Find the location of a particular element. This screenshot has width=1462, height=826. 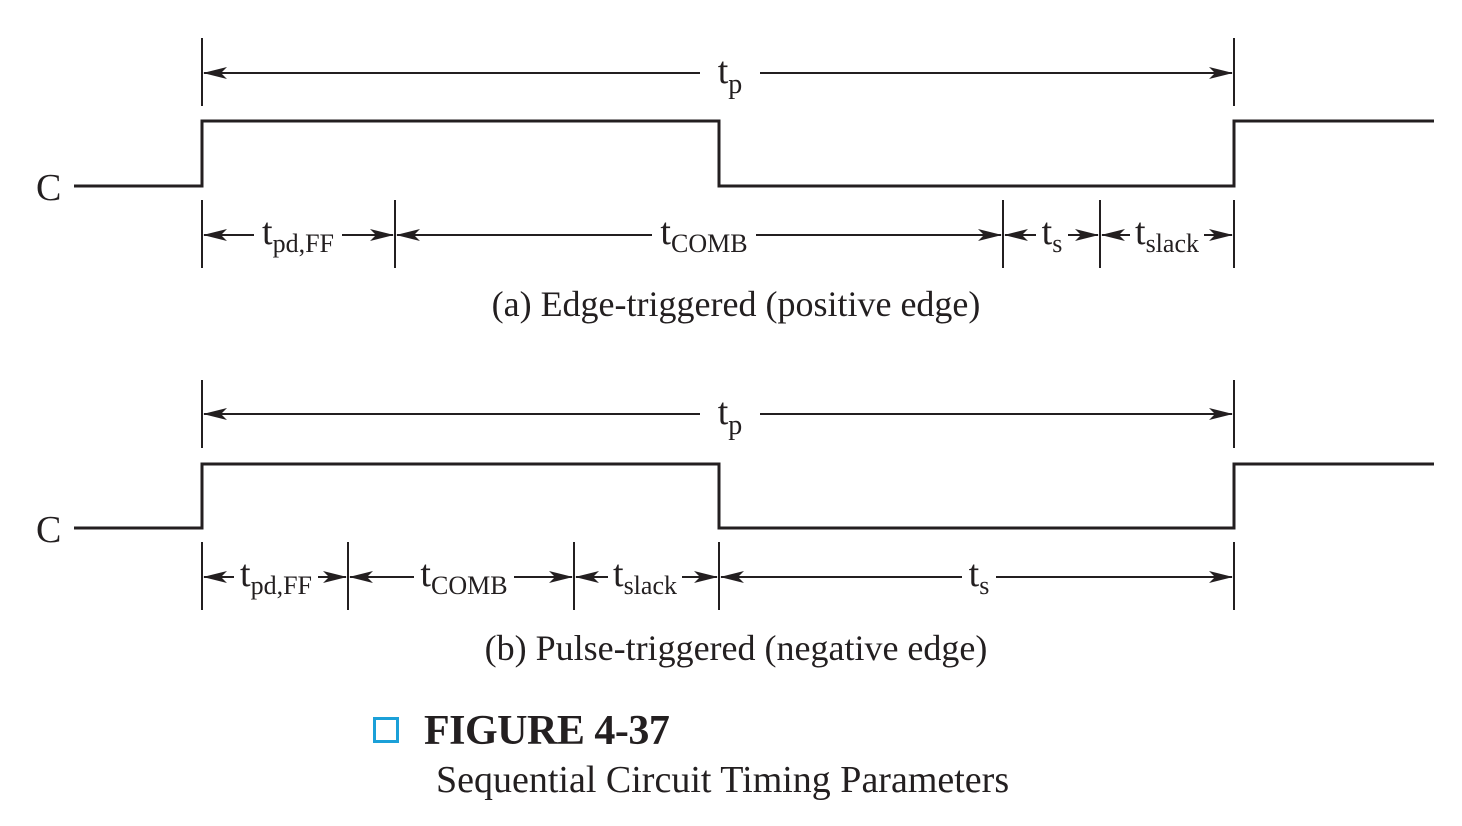

panel-caption: (a) Edge-triggered (positive edge) is located at coordinates (736, 304).